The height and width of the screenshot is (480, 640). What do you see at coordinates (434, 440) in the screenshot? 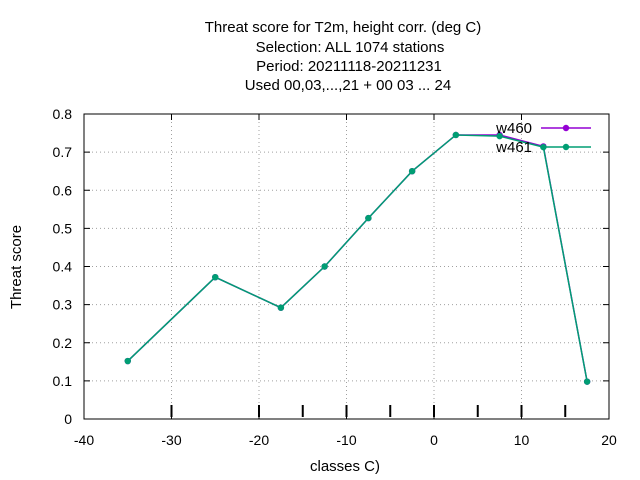
I see `x-tick-label: 0` at bounding box center [434, 440].